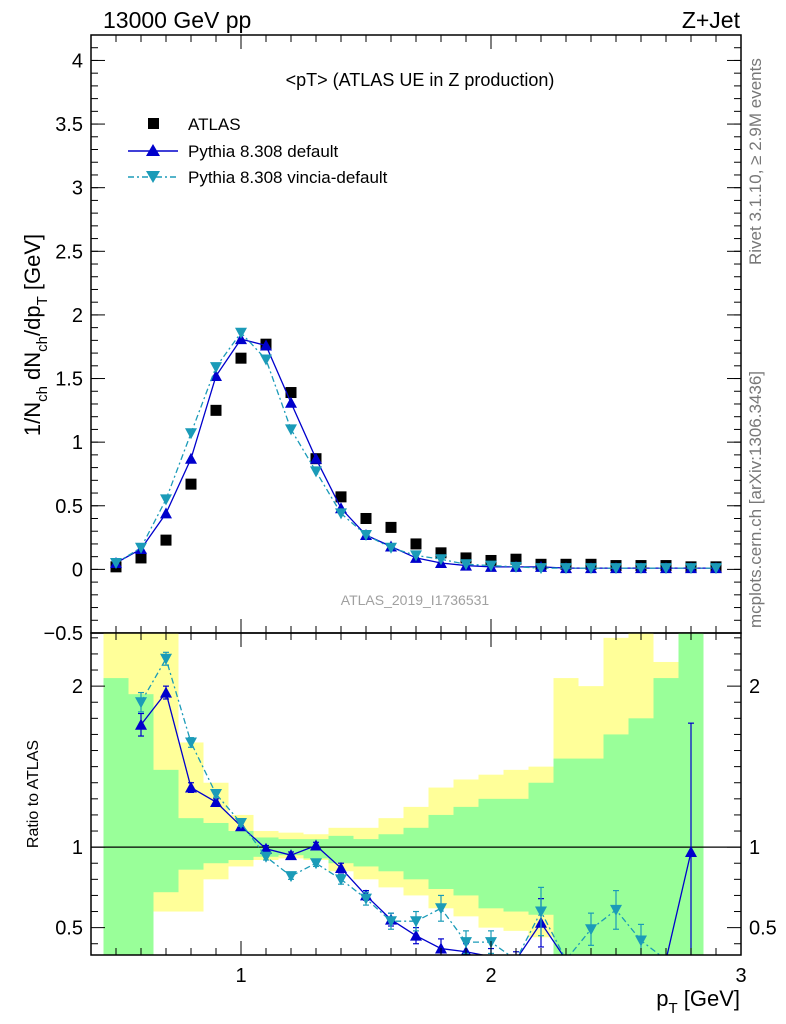 The width and height of the screenshot is (786, 1024). I want to click on main-ytick-label: 4, so click(77, 61).